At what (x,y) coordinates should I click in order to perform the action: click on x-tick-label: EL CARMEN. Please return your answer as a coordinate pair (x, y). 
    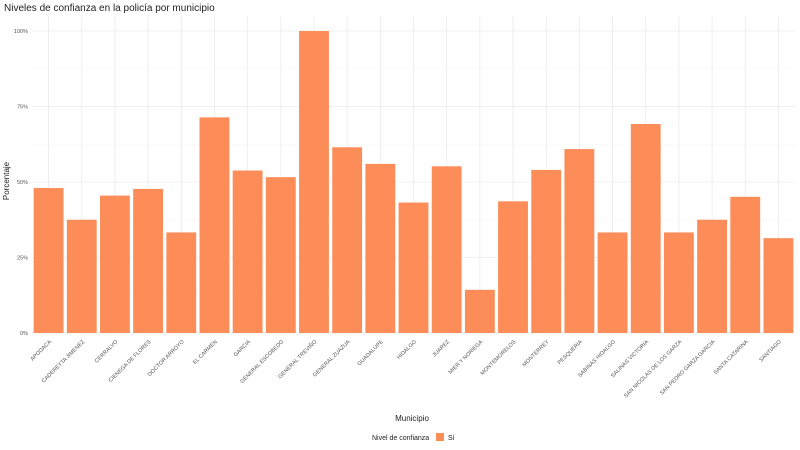
    Looking at the image, I should click on (205, 352).